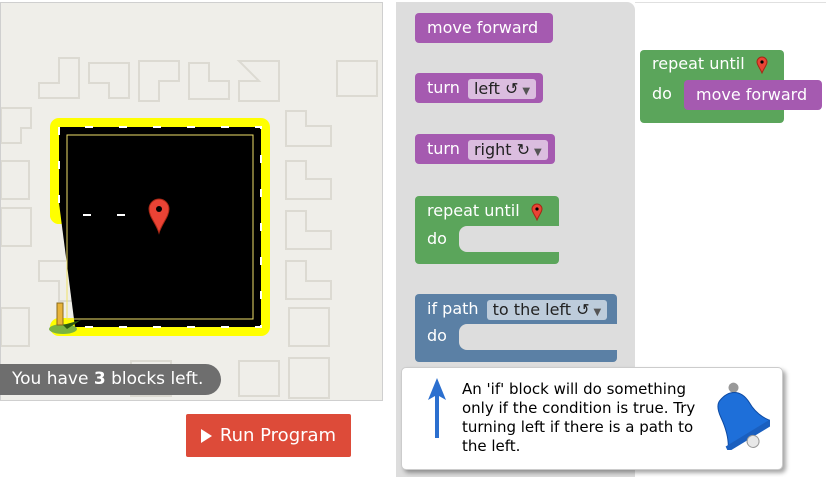 The image size is (826, 477). I want to click on play-icon, so click(206, 435).